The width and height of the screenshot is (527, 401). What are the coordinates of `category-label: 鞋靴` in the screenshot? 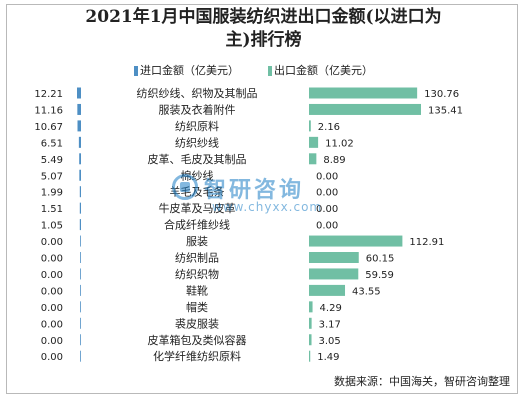 It's located at (197, 290).